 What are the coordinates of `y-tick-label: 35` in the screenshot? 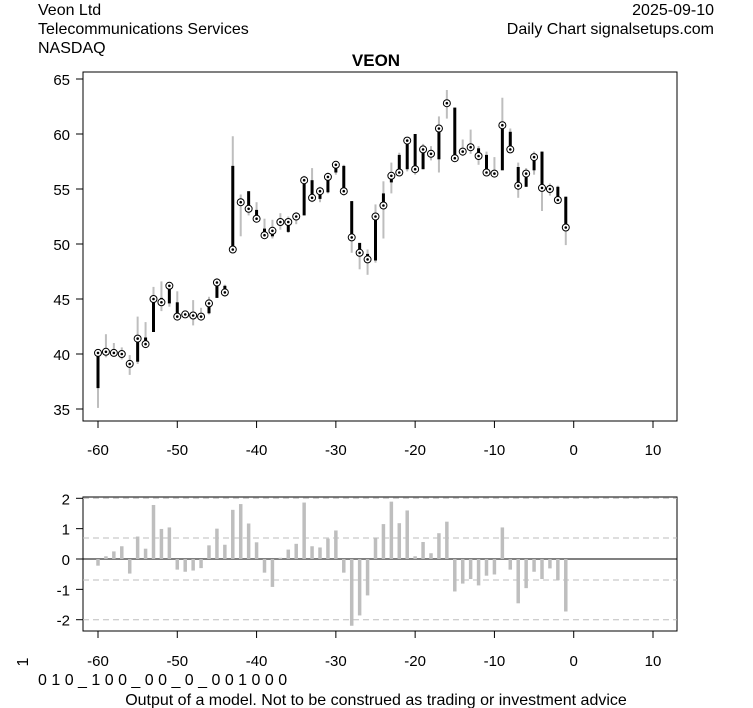 It's located at (61, 410).